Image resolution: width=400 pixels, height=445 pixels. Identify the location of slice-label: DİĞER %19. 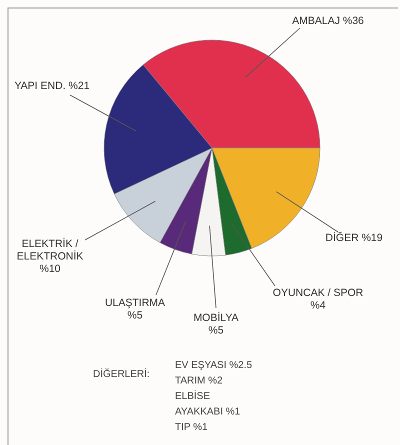
(354, 237).